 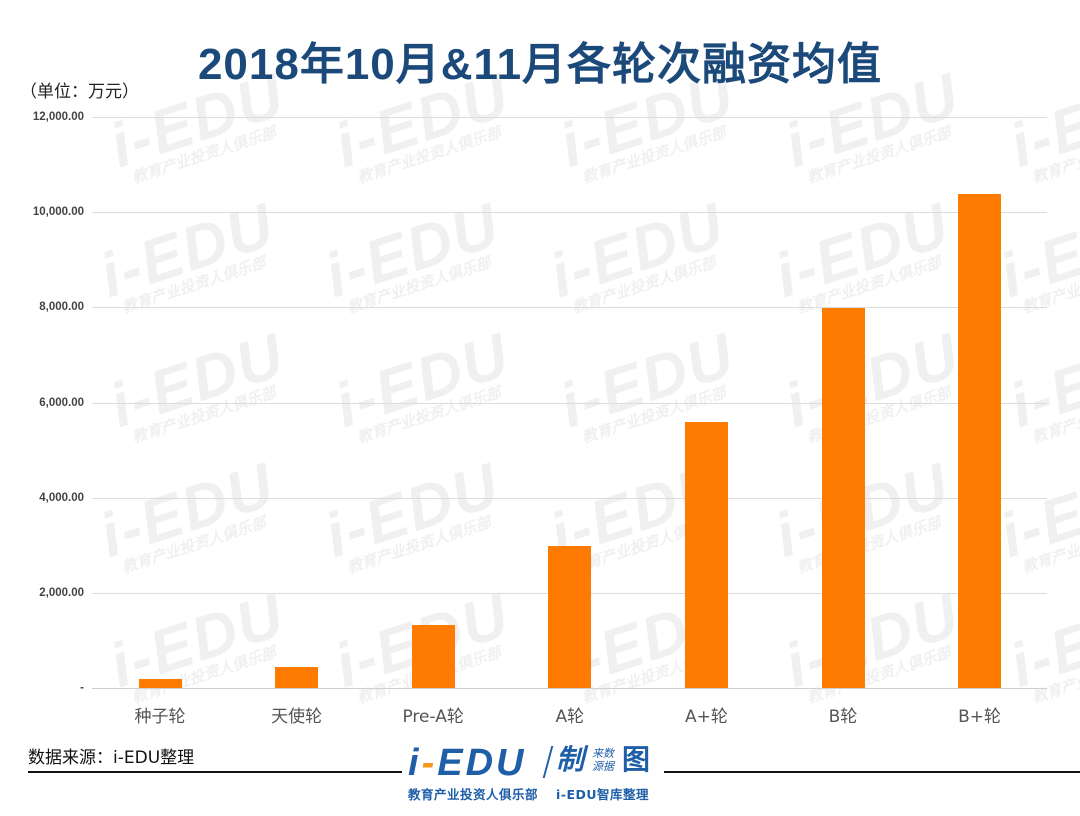 What do you see at coordinates (603, 794) in the screenshot?
I see `logo-subtitle-right: i-EDU智库整理` at bounding box center [603, 794].